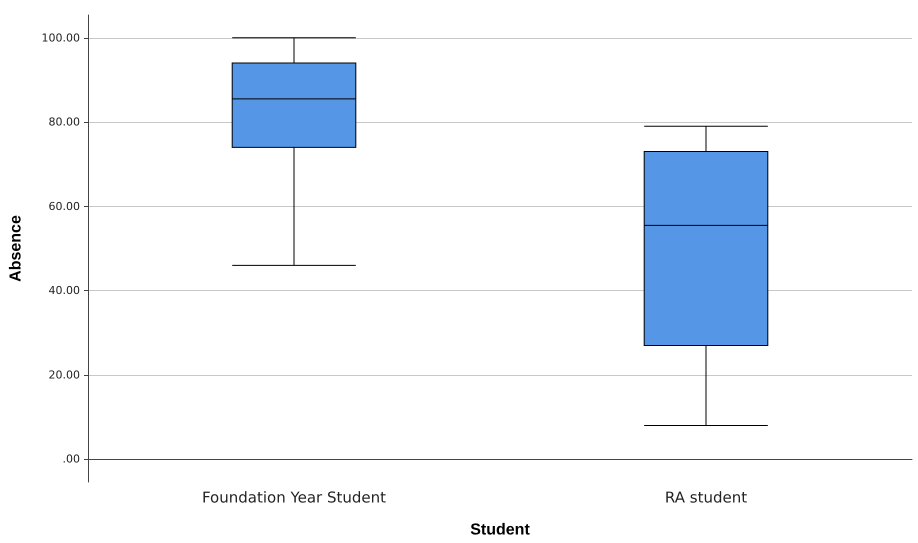  What do you see at coordinates (64, 206) in the screenshot?
I see `y-tick-label: 60.00` at bounding box center [64, 206].